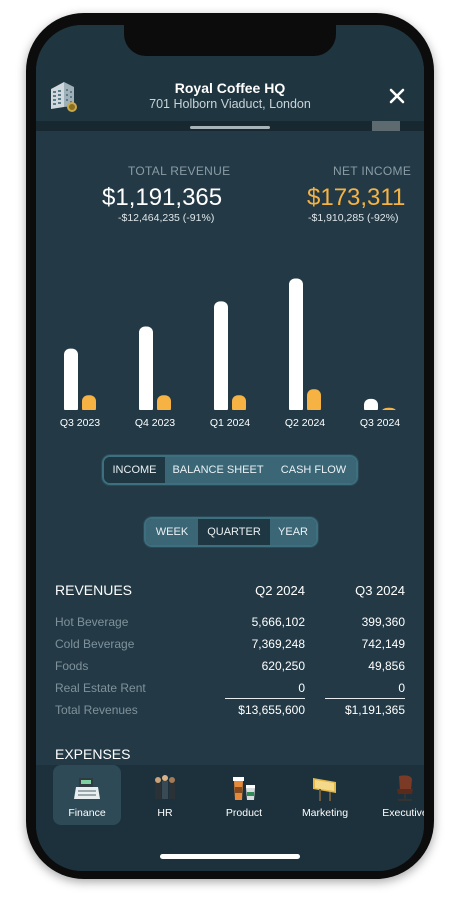 The image size is (460, 900). Describe the element at coordinates (166, 218) in the screenshot. I see `total-revenue-delta: -$12,464,235 (-91%)` at that location.